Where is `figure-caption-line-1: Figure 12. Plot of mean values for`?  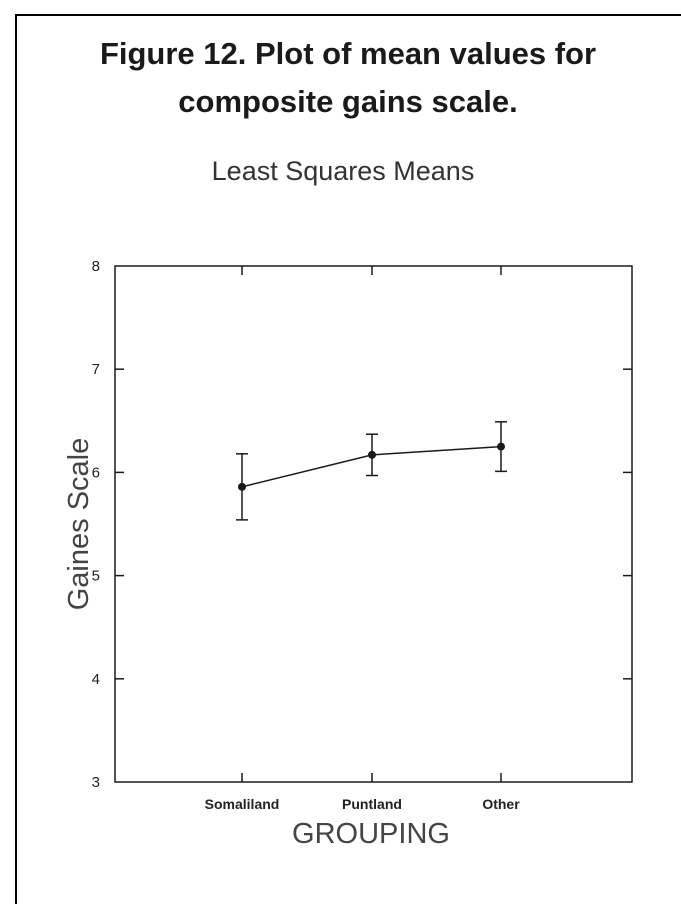
figure-caption-line-1: Figure 12. Plot of mean values for is located at coordinates (348, 53).